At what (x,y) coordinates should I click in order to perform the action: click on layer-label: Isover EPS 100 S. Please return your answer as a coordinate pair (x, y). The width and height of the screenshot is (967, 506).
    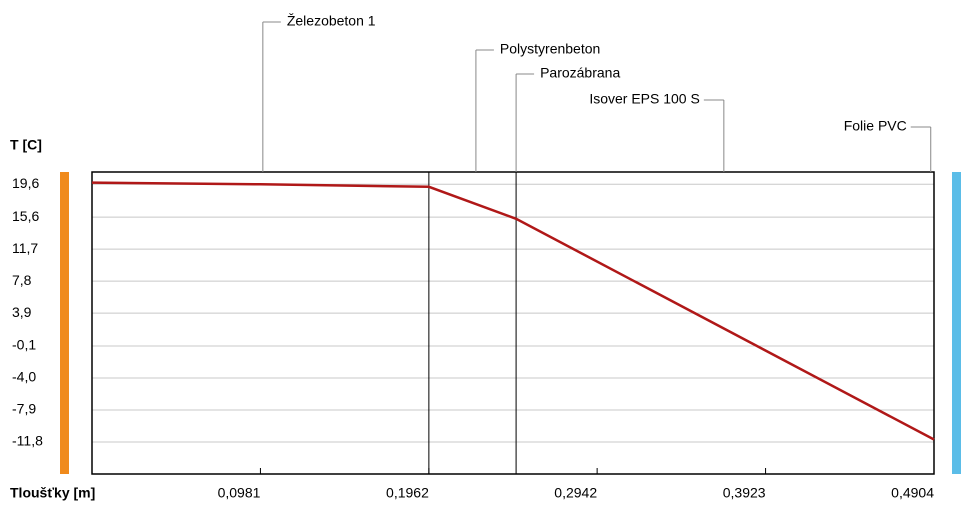
    Looking at the image, I should click on (644, 99).